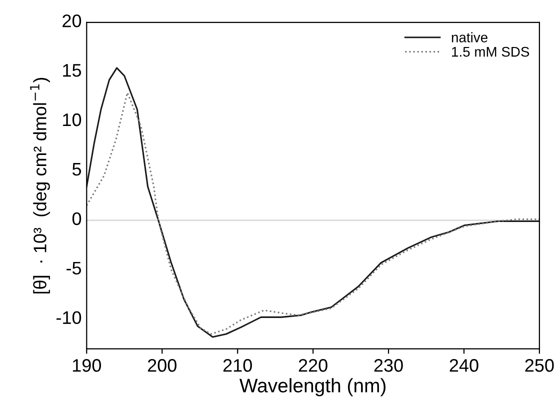 This screenshot has height=408, width=559. What do you see at coordinates (237, 365) in the screenshot?
I see `x-tick-label: 210` at bounding box center [237, 365].